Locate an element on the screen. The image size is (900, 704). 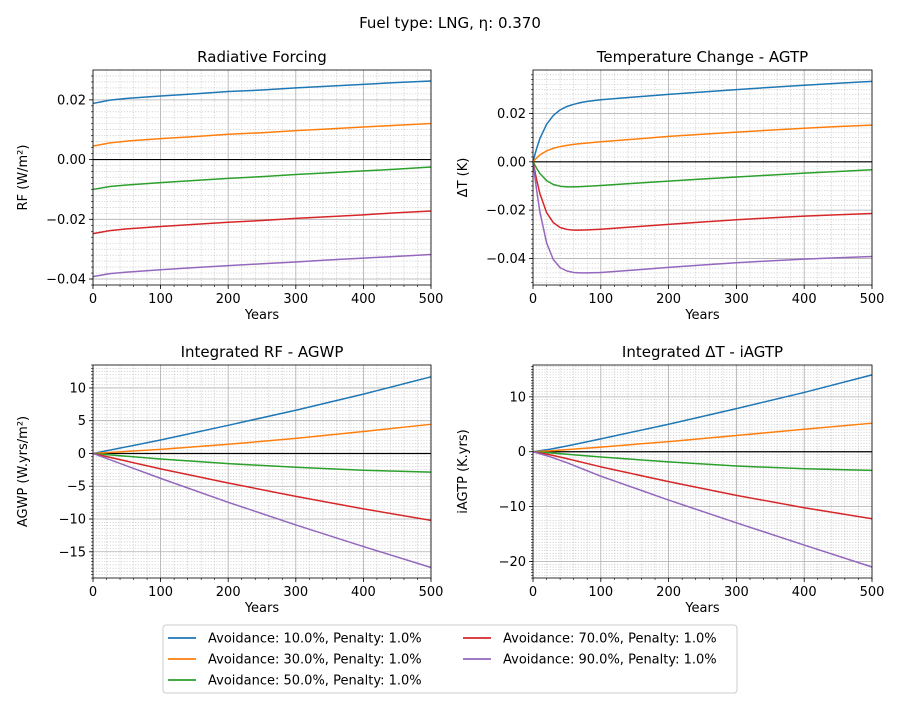
legend-item: Avoidance: 90.0%, Penalty: 1.0% is located at coordinates (590, 660).